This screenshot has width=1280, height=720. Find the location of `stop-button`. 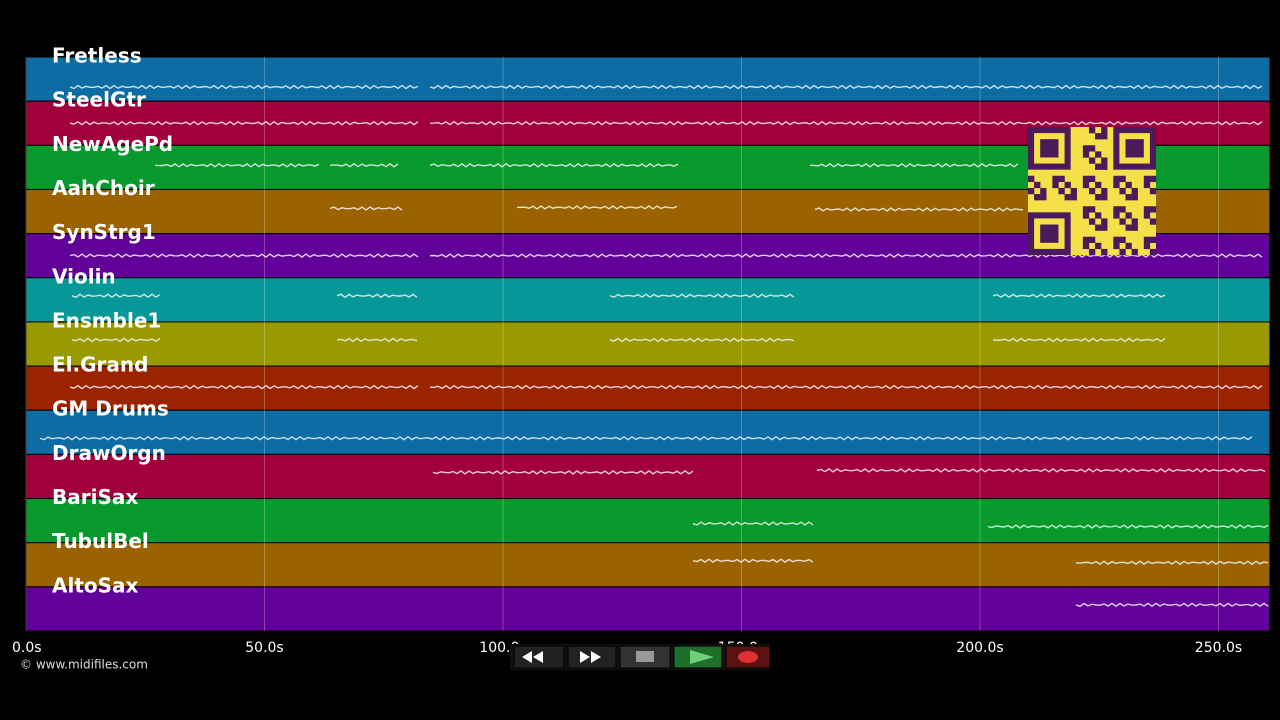

stop-button is located at coordinates (645, 657).